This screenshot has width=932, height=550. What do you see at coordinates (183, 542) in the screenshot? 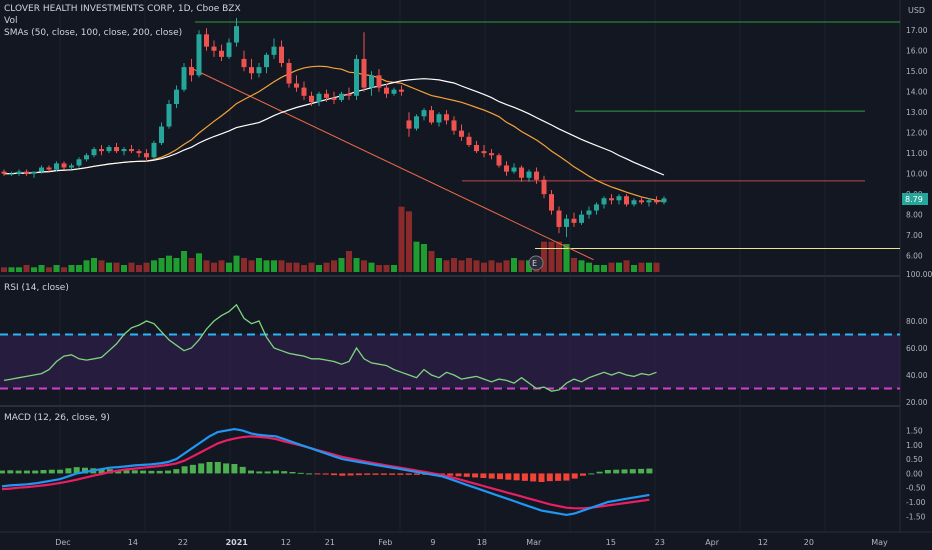
I see `time-tick: 22` at bounding box center [183, 542].